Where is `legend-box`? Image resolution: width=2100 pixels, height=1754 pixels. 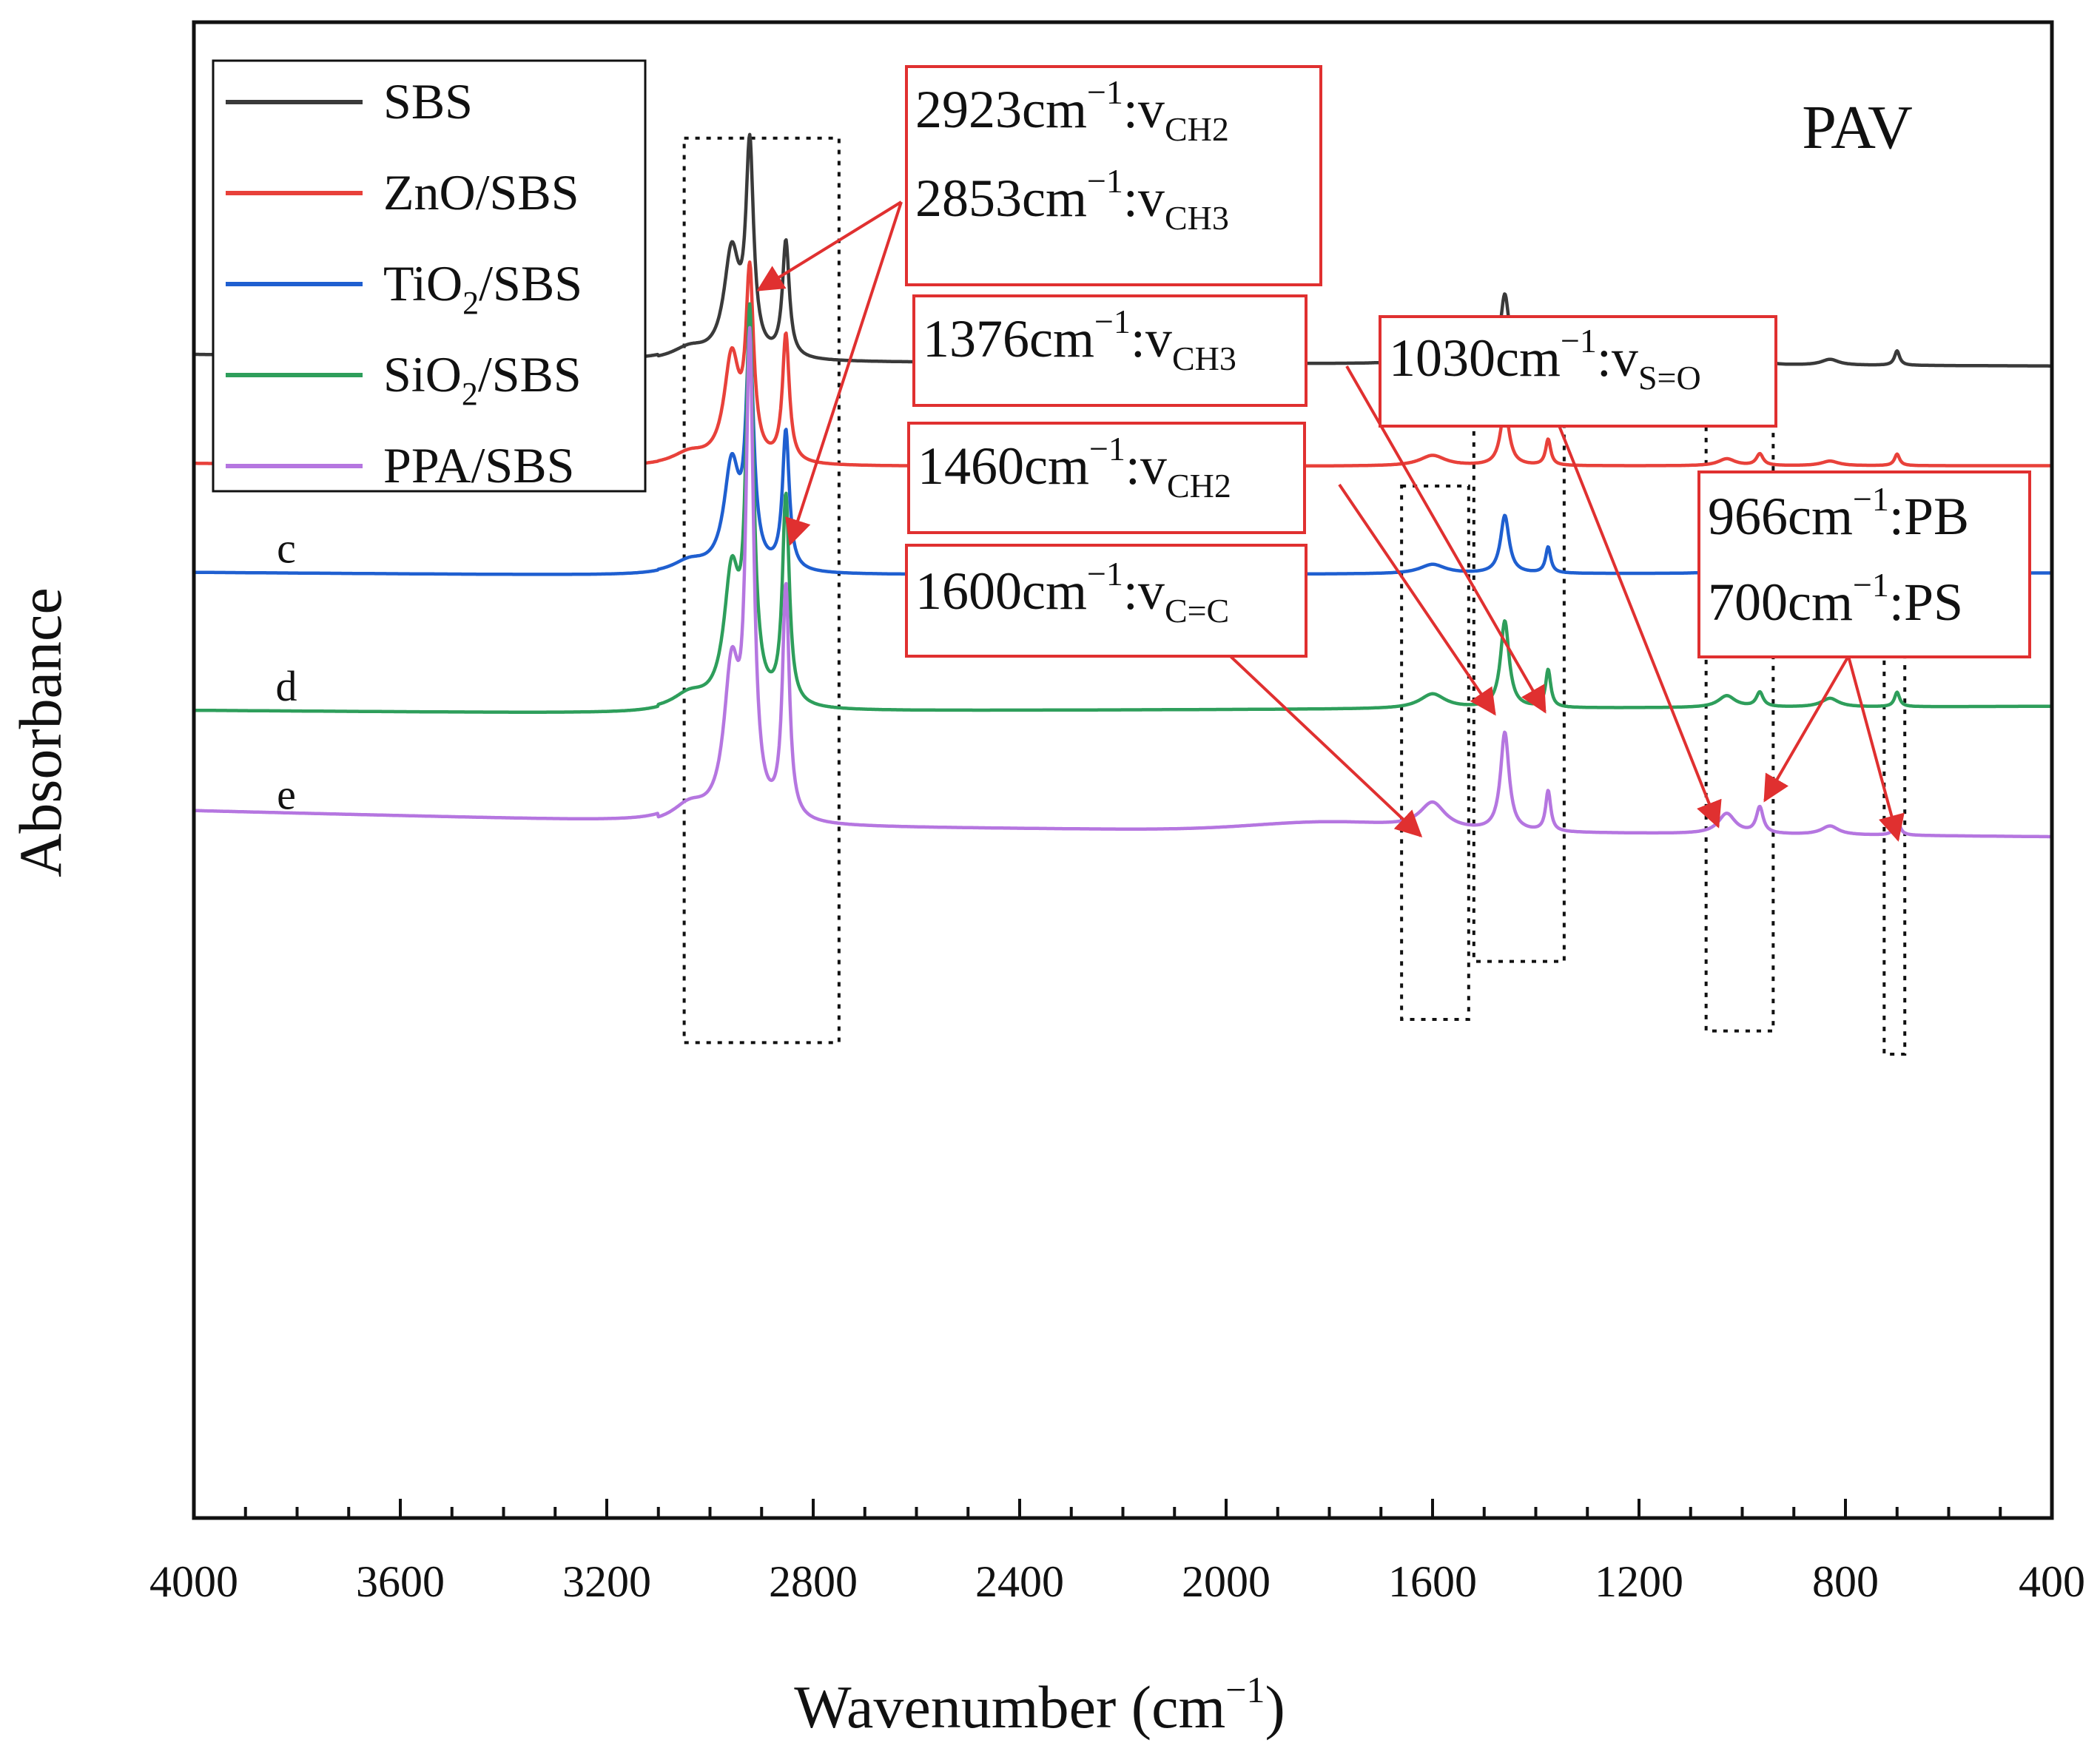 legend-box is located at coordinates (430, 276).